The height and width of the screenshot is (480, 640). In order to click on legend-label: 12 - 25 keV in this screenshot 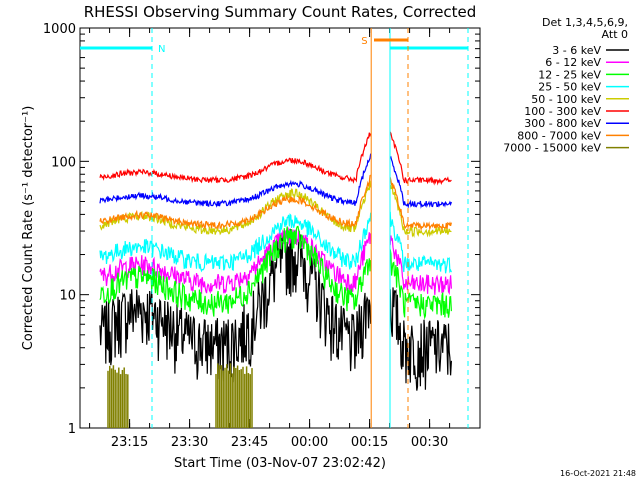, I will do `click(569, 74)`.